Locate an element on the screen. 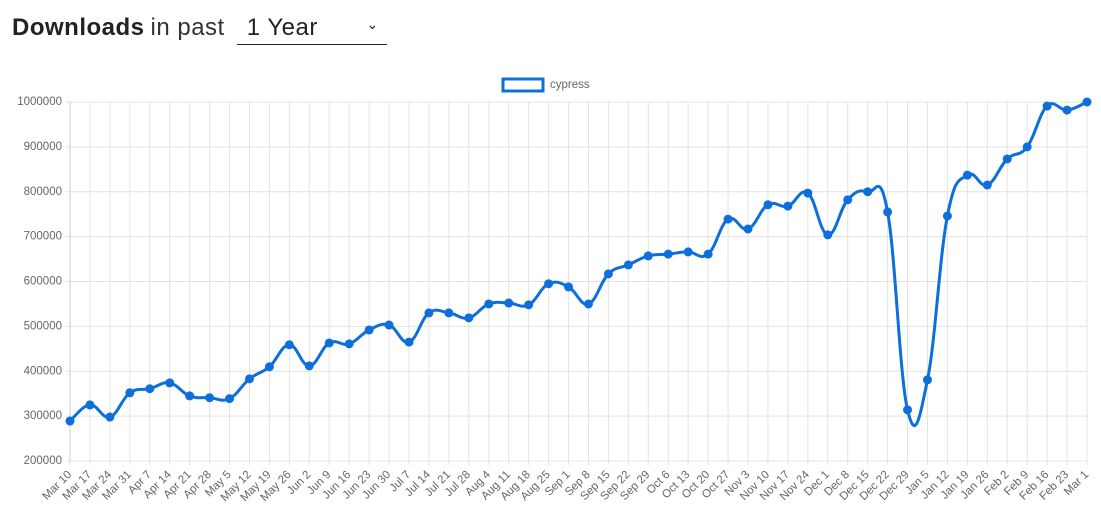 The height and width of the screenshot is (532, 1101). y-tick-label: 800000 is located at coordinates (43, 192).